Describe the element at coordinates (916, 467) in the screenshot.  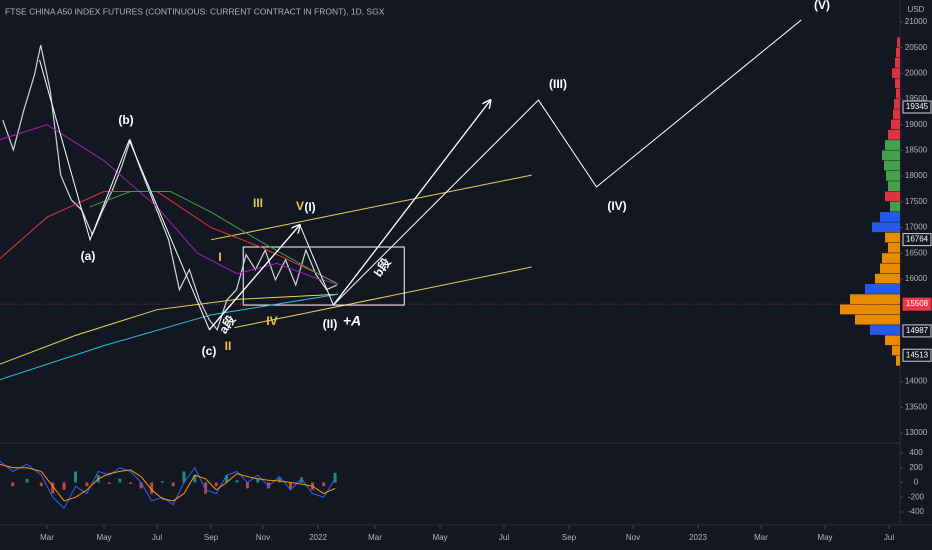
I see `osc-y-tick-label: 200` at that location.